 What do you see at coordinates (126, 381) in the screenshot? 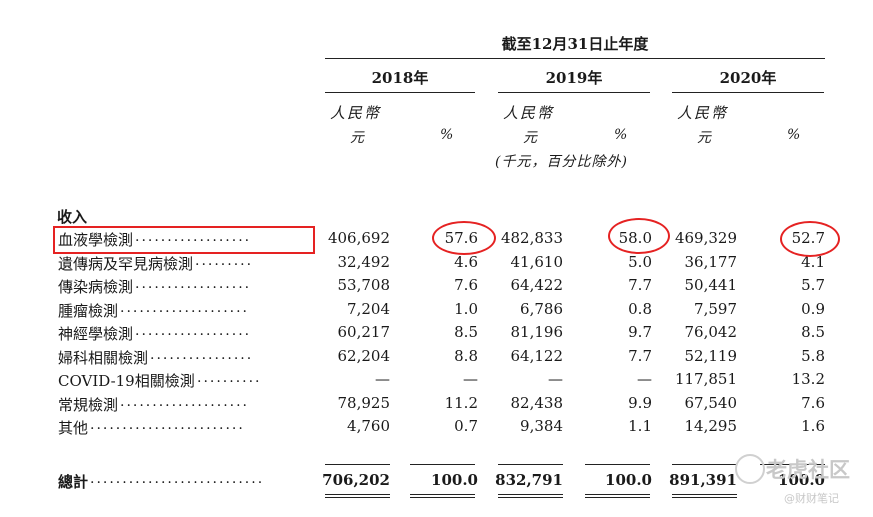
I see `row-label: COVID-19相關檢測` at bounding box center [126, 381].